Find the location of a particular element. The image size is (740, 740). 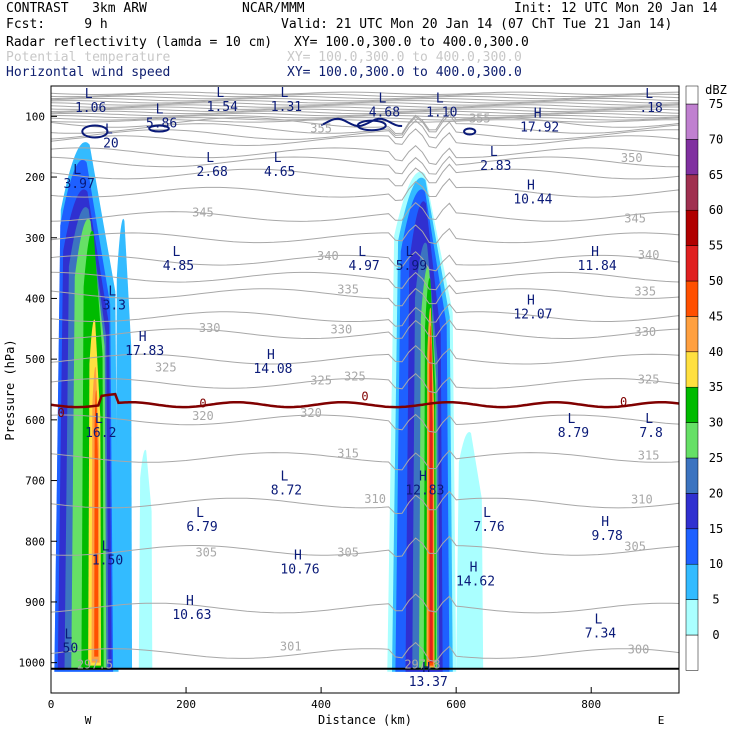

x-axis-title: Distance (km) is located at coordinates (365, 720).